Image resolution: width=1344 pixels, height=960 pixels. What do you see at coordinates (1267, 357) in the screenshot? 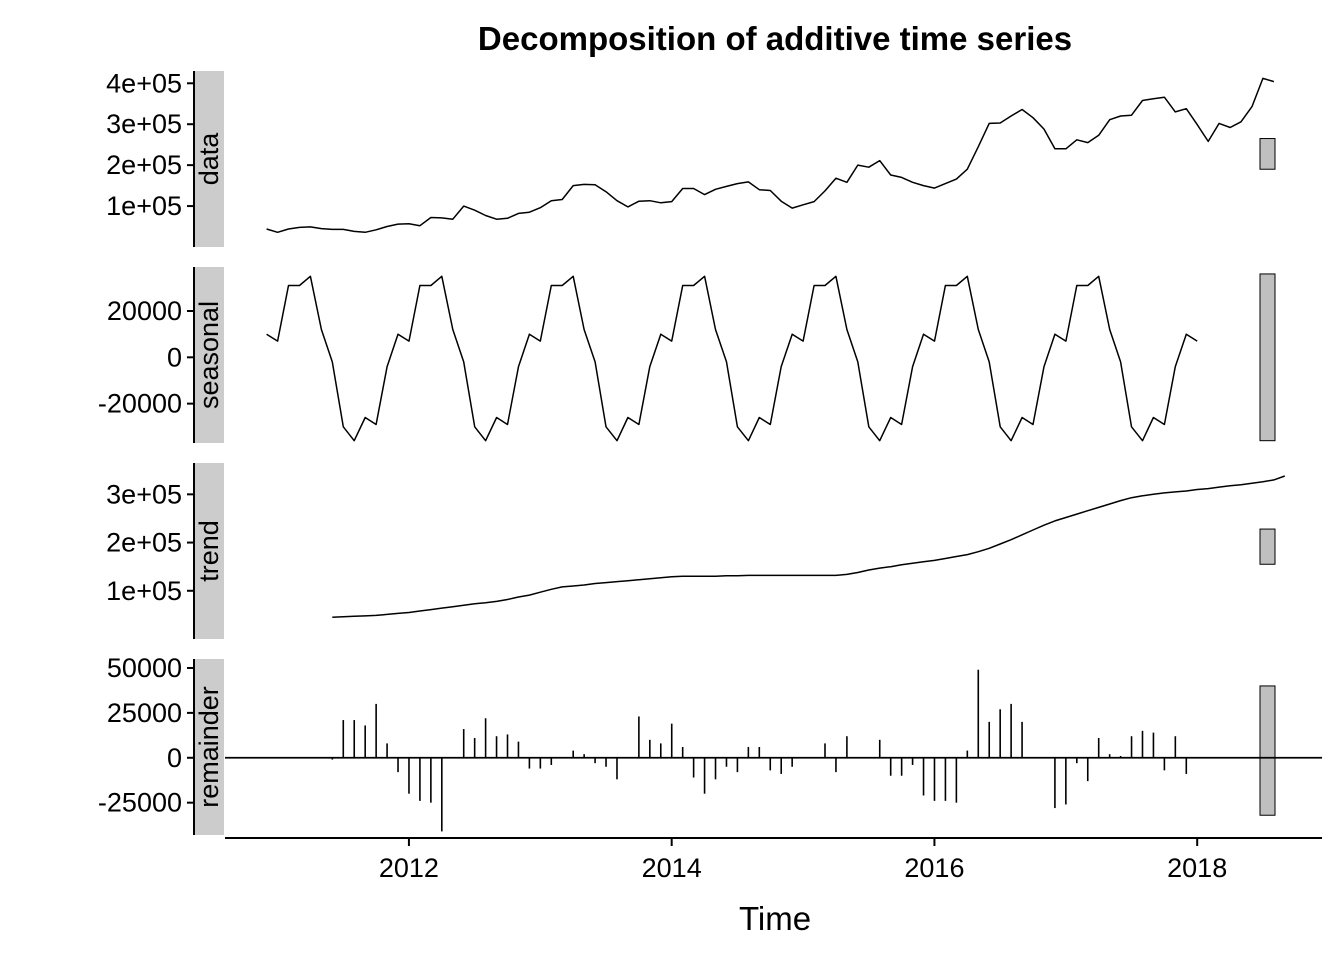
I see `scale-bar-seasonal` at bounding box center [1267, 357].